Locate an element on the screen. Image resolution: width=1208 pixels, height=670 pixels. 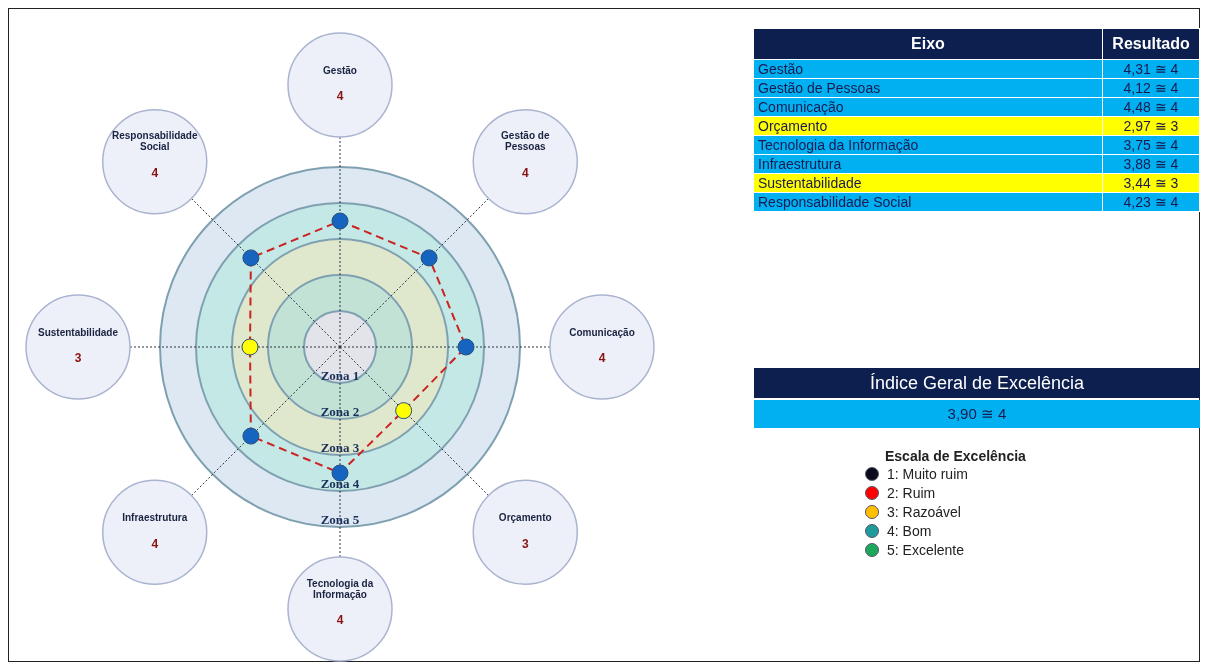
text: 3,44 ≅ 3 is located at coordinates (1151, 183).